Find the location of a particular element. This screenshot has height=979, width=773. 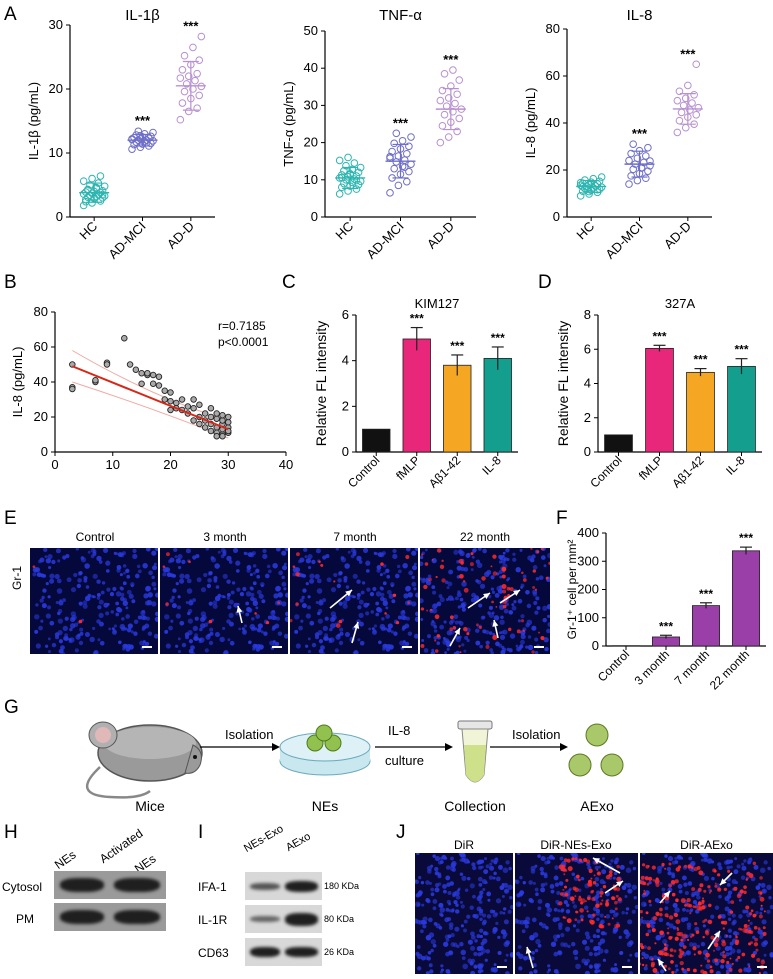

significance-label: *** is located at coordinates (498, 338).